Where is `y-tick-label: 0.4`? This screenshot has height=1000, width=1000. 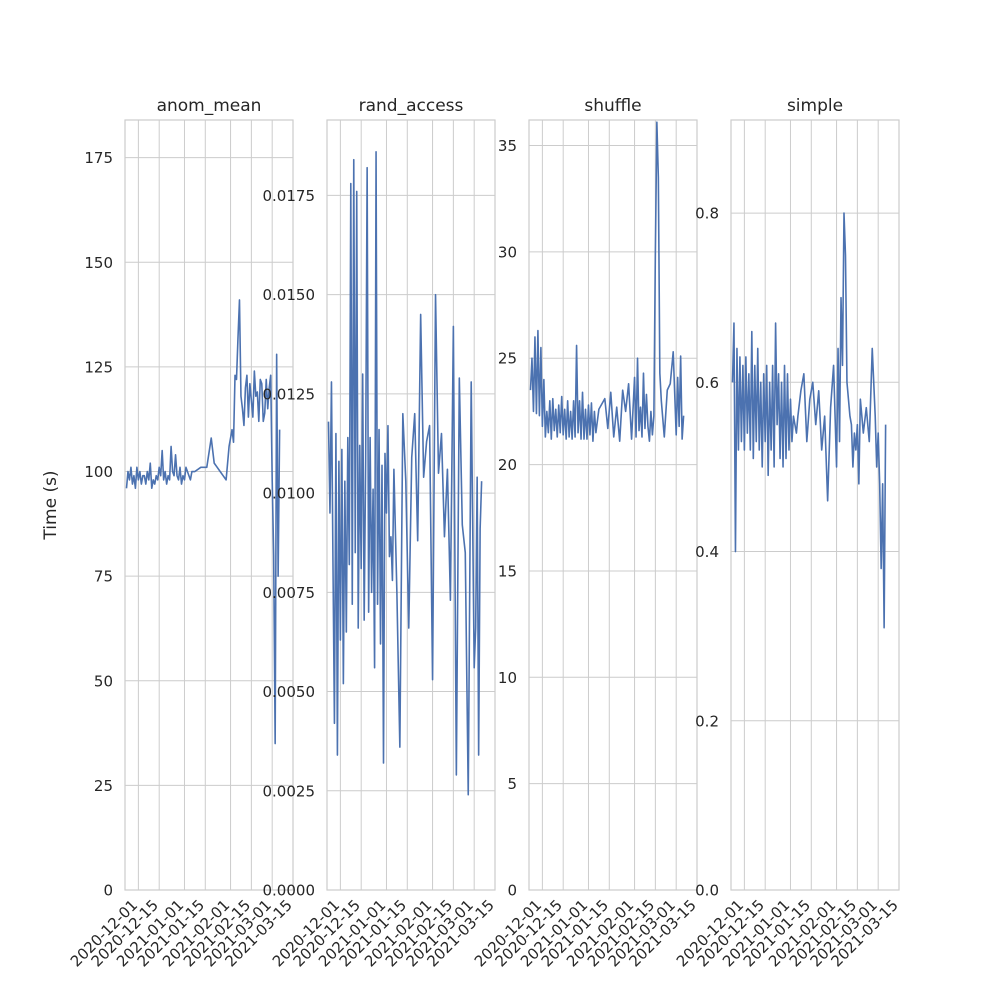
y-tick-label: 0.4 is located at coordinates (707, 552).